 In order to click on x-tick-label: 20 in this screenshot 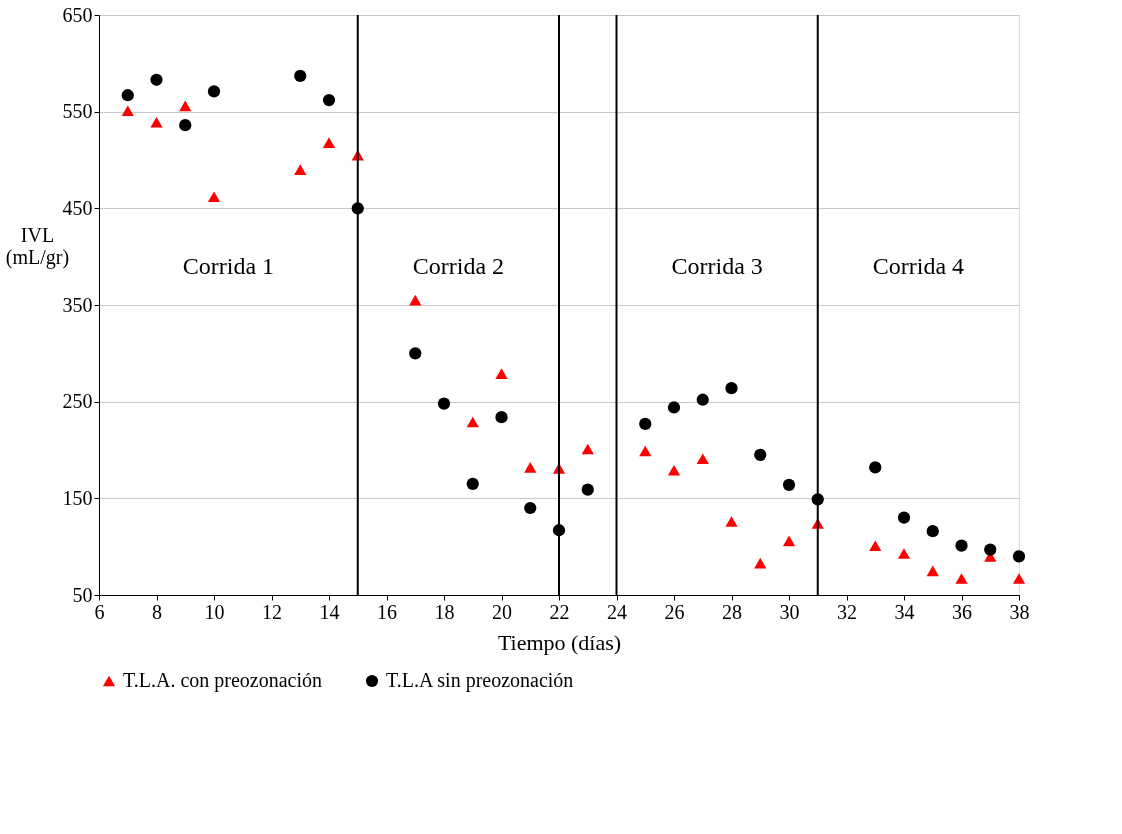, I will do `click(502, 611)`.